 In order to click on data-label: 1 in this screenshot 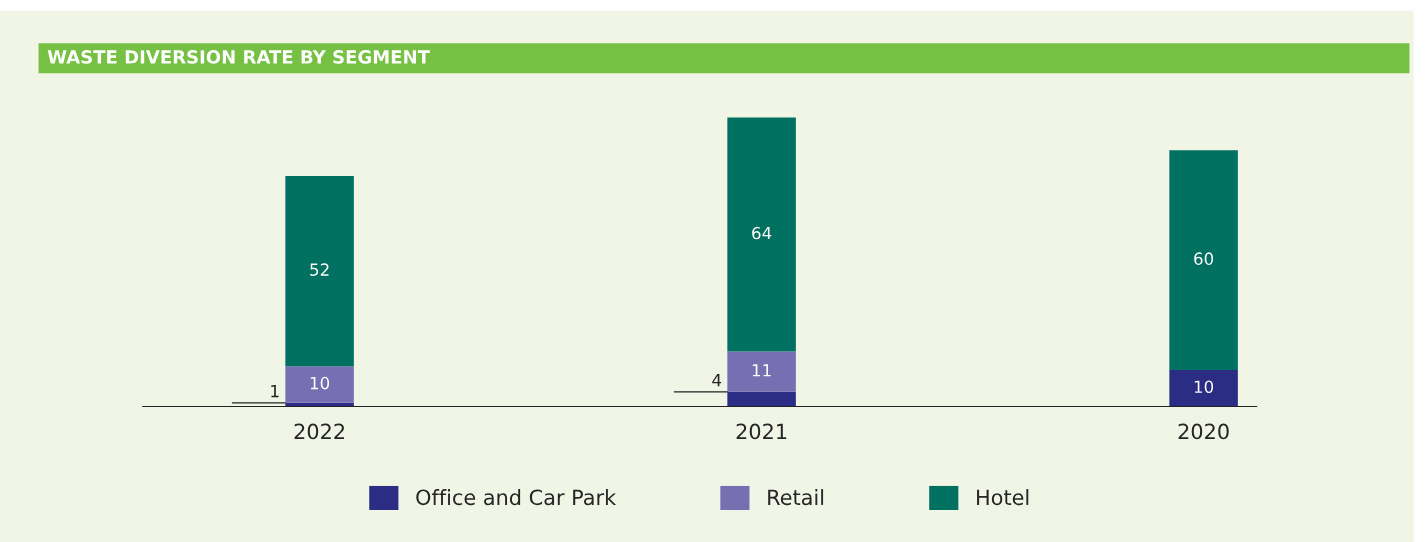, I will do `click(275, 391)`.